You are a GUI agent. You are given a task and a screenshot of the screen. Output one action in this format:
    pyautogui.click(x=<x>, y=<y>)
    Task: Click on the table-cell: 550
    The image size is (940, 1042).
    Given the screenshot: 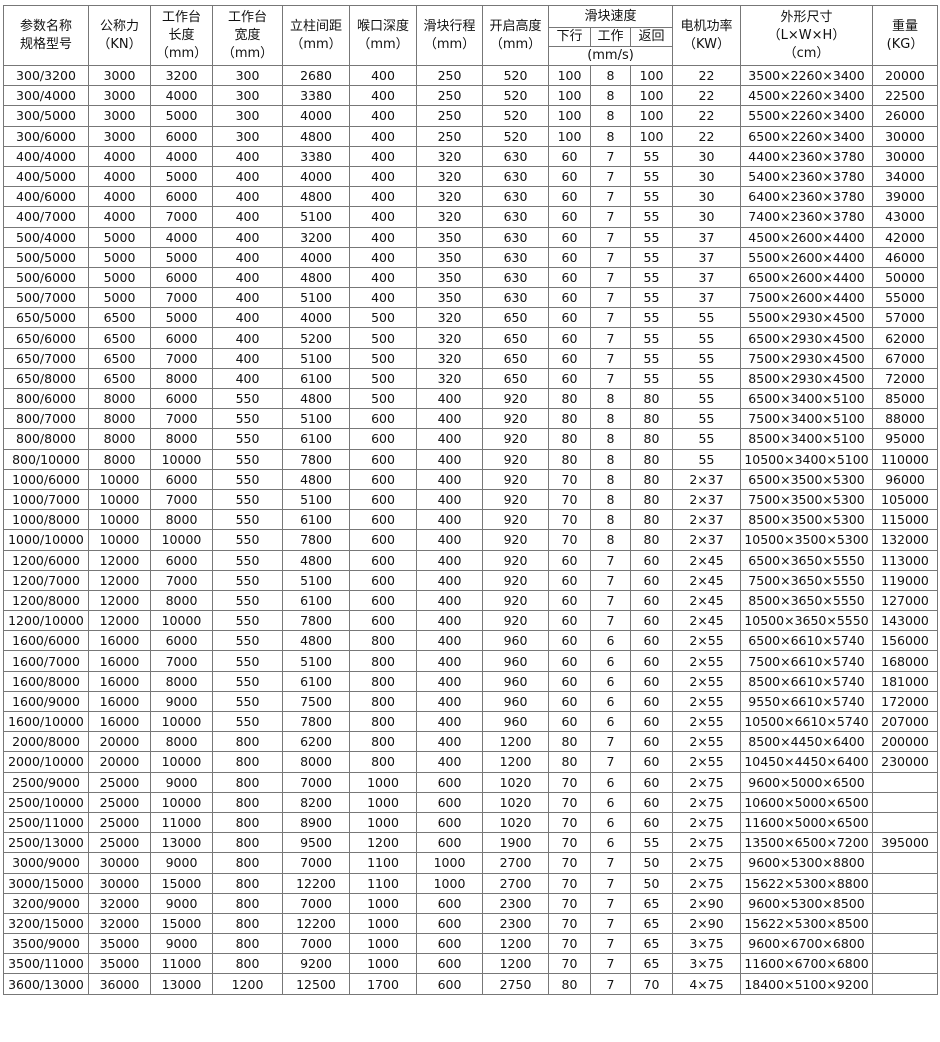 What is the action you would take?
    pyautogui.click(x=247, y=600)
    